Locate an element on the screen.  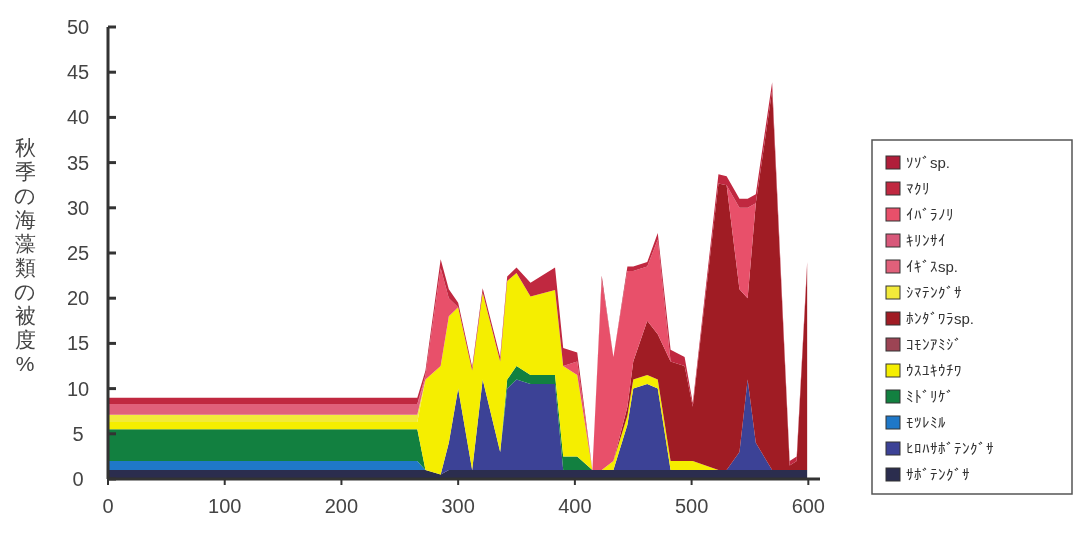
y-tick-label: 40 is located at coordinates (78, 117).